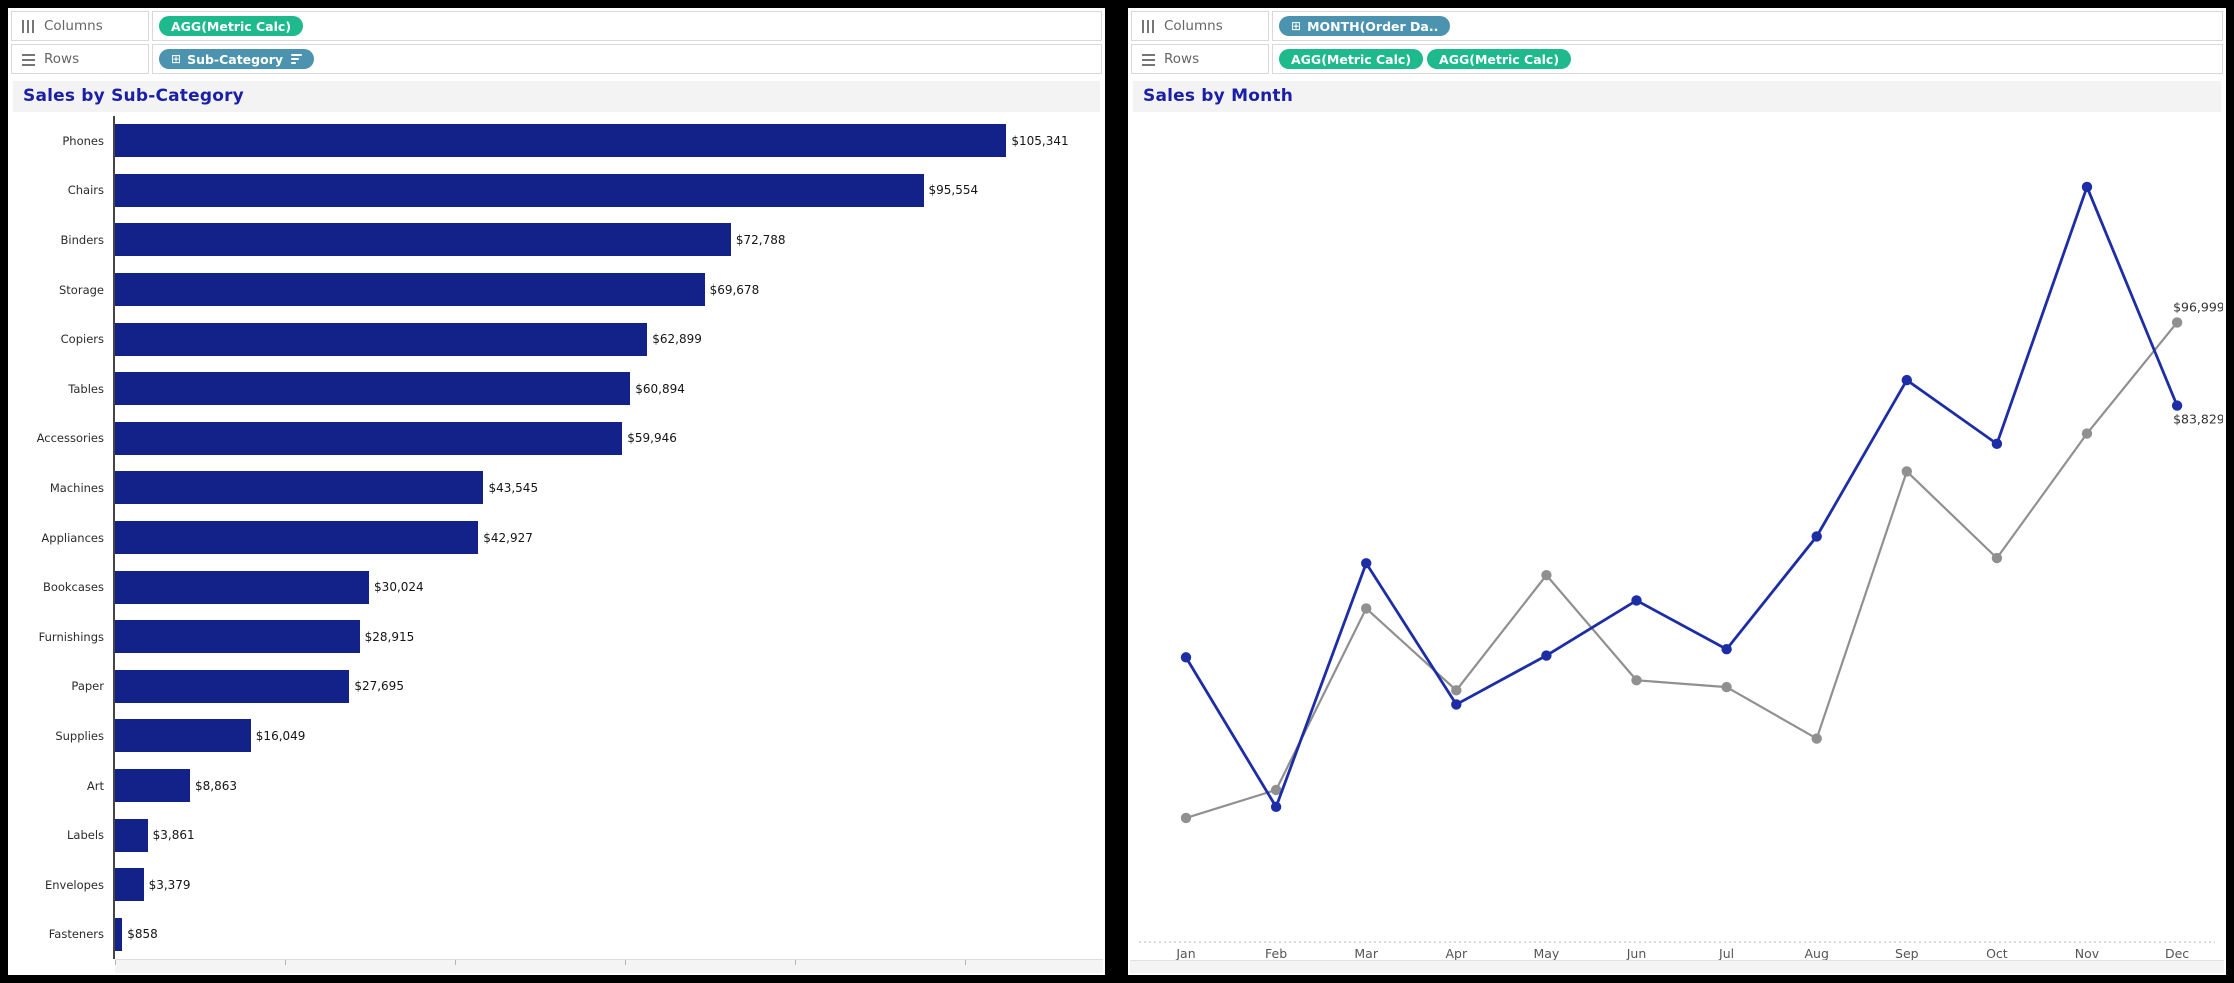  Describe the element at coordinates (1997, 953) in the screenshot. I see `month-axis-label: Oct` at that location.